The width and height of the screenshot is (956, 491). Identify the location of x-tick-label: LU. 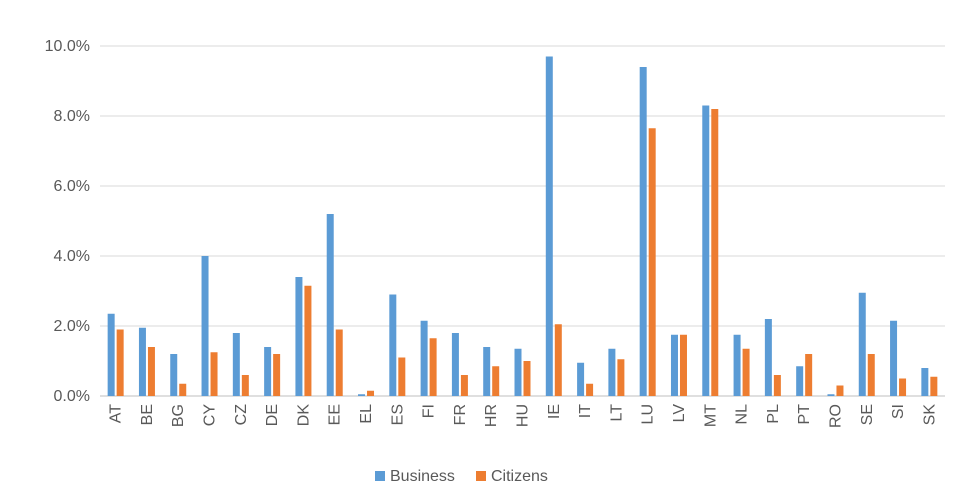
(648, 414).